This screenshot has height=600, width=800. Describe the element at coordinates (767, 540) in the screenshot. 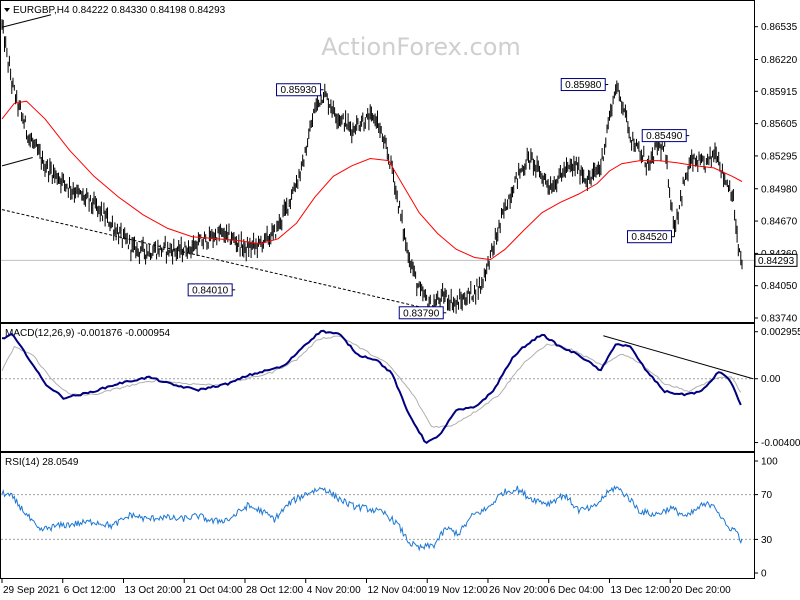

I see `rsi-tick-label: 30` at that location.